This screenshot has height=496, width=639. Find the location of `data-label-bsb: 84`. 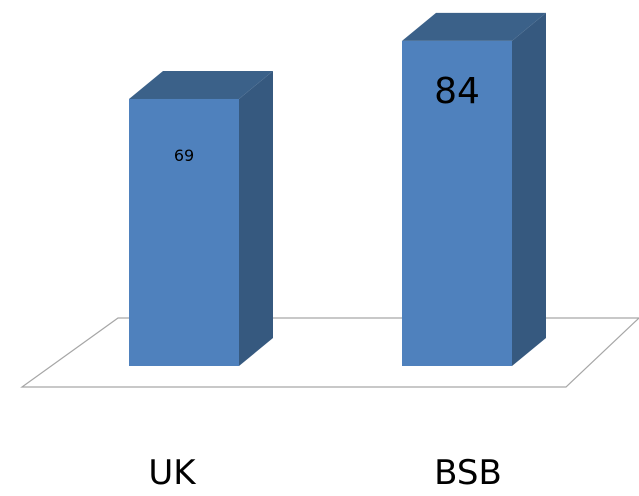

data-label-bsb: 84 is located at coordinates (457, 91).